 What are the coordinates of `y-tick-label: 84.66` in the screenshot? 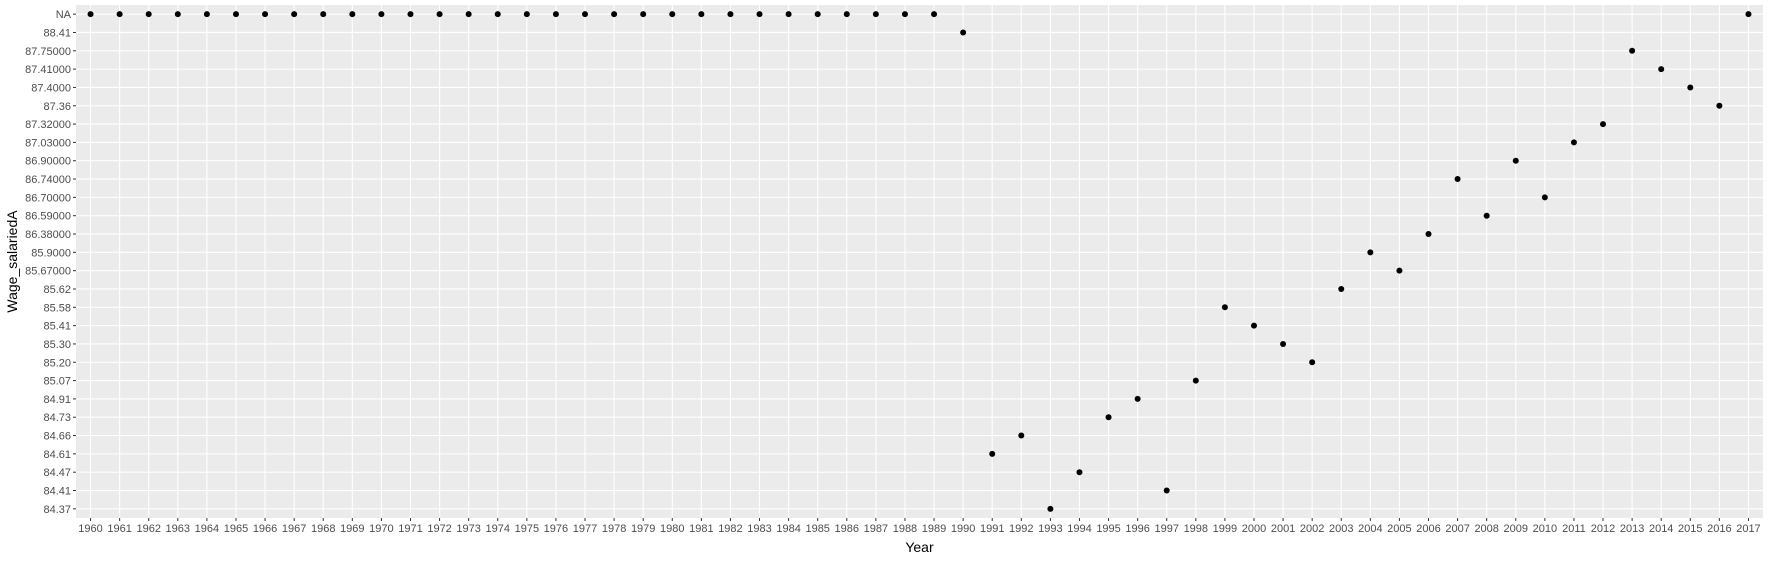 It's located at (57, 437).